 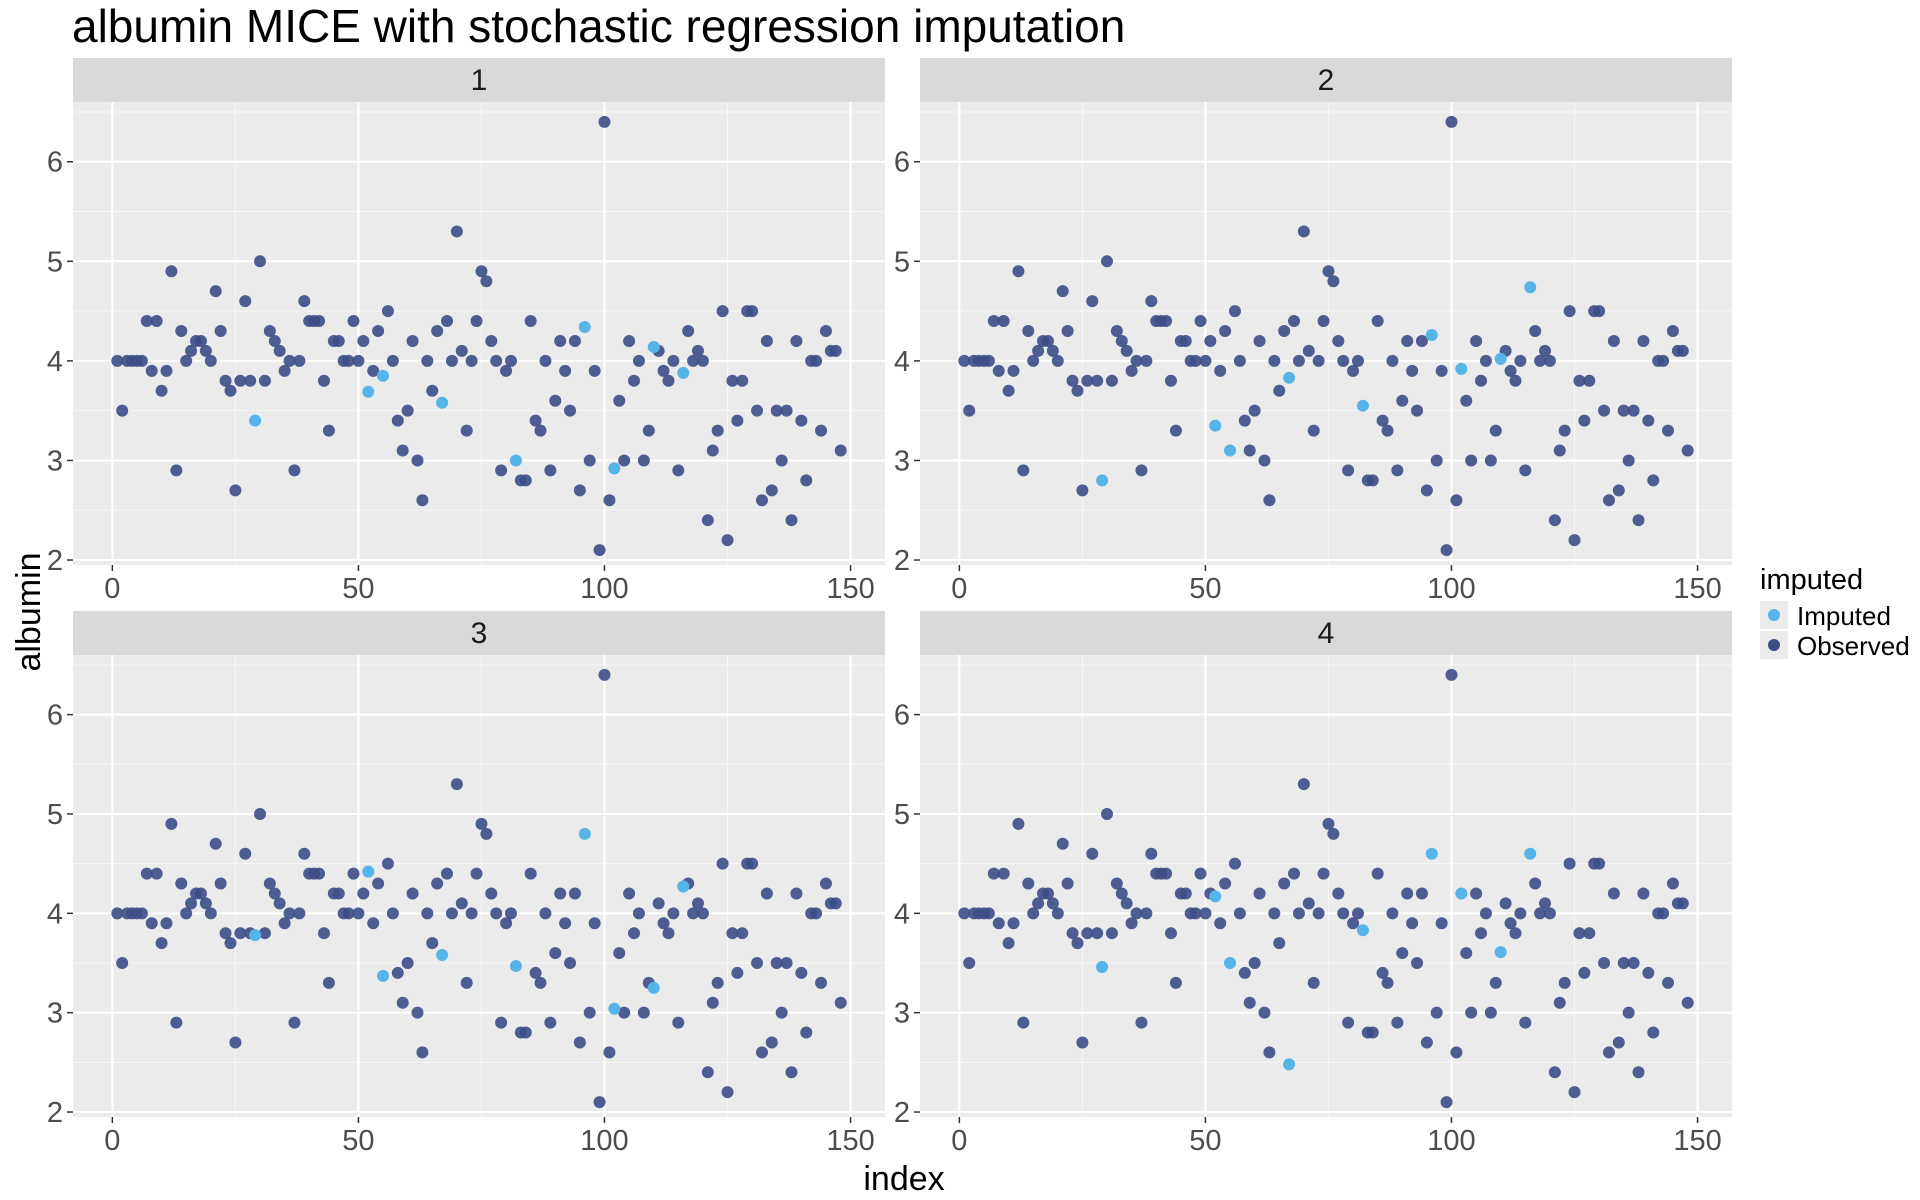 What do you see at coordinates (1811, 580) in the screenshot?
I see `legend-title: imputed` at bounding box center [1811, 580].